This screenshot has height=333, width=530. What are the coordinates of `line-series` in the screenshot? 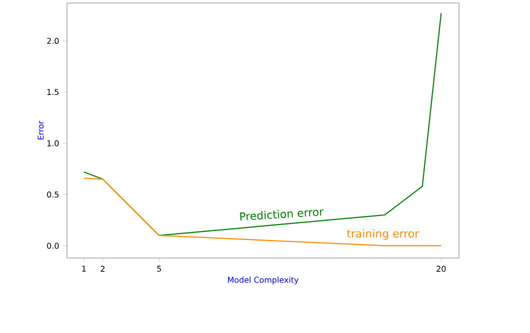 It's located at (262, 212).